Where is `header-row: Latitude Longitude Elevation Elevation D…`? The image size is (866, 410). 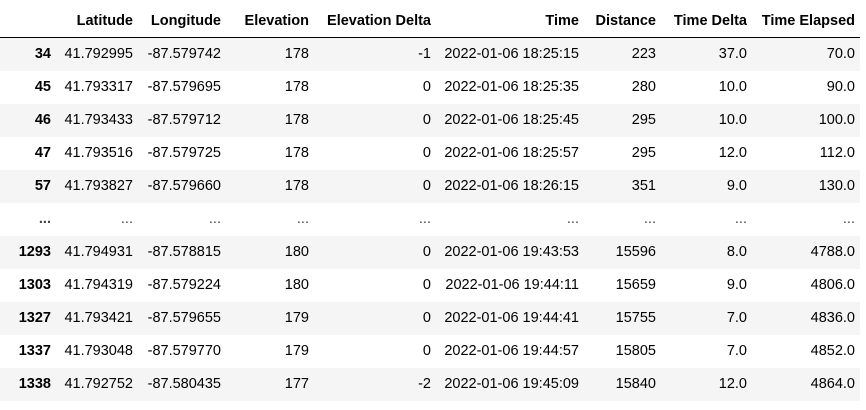 header-row: Latitude Longitude Elevation Elevation D… is located at coordinates (430, 21).